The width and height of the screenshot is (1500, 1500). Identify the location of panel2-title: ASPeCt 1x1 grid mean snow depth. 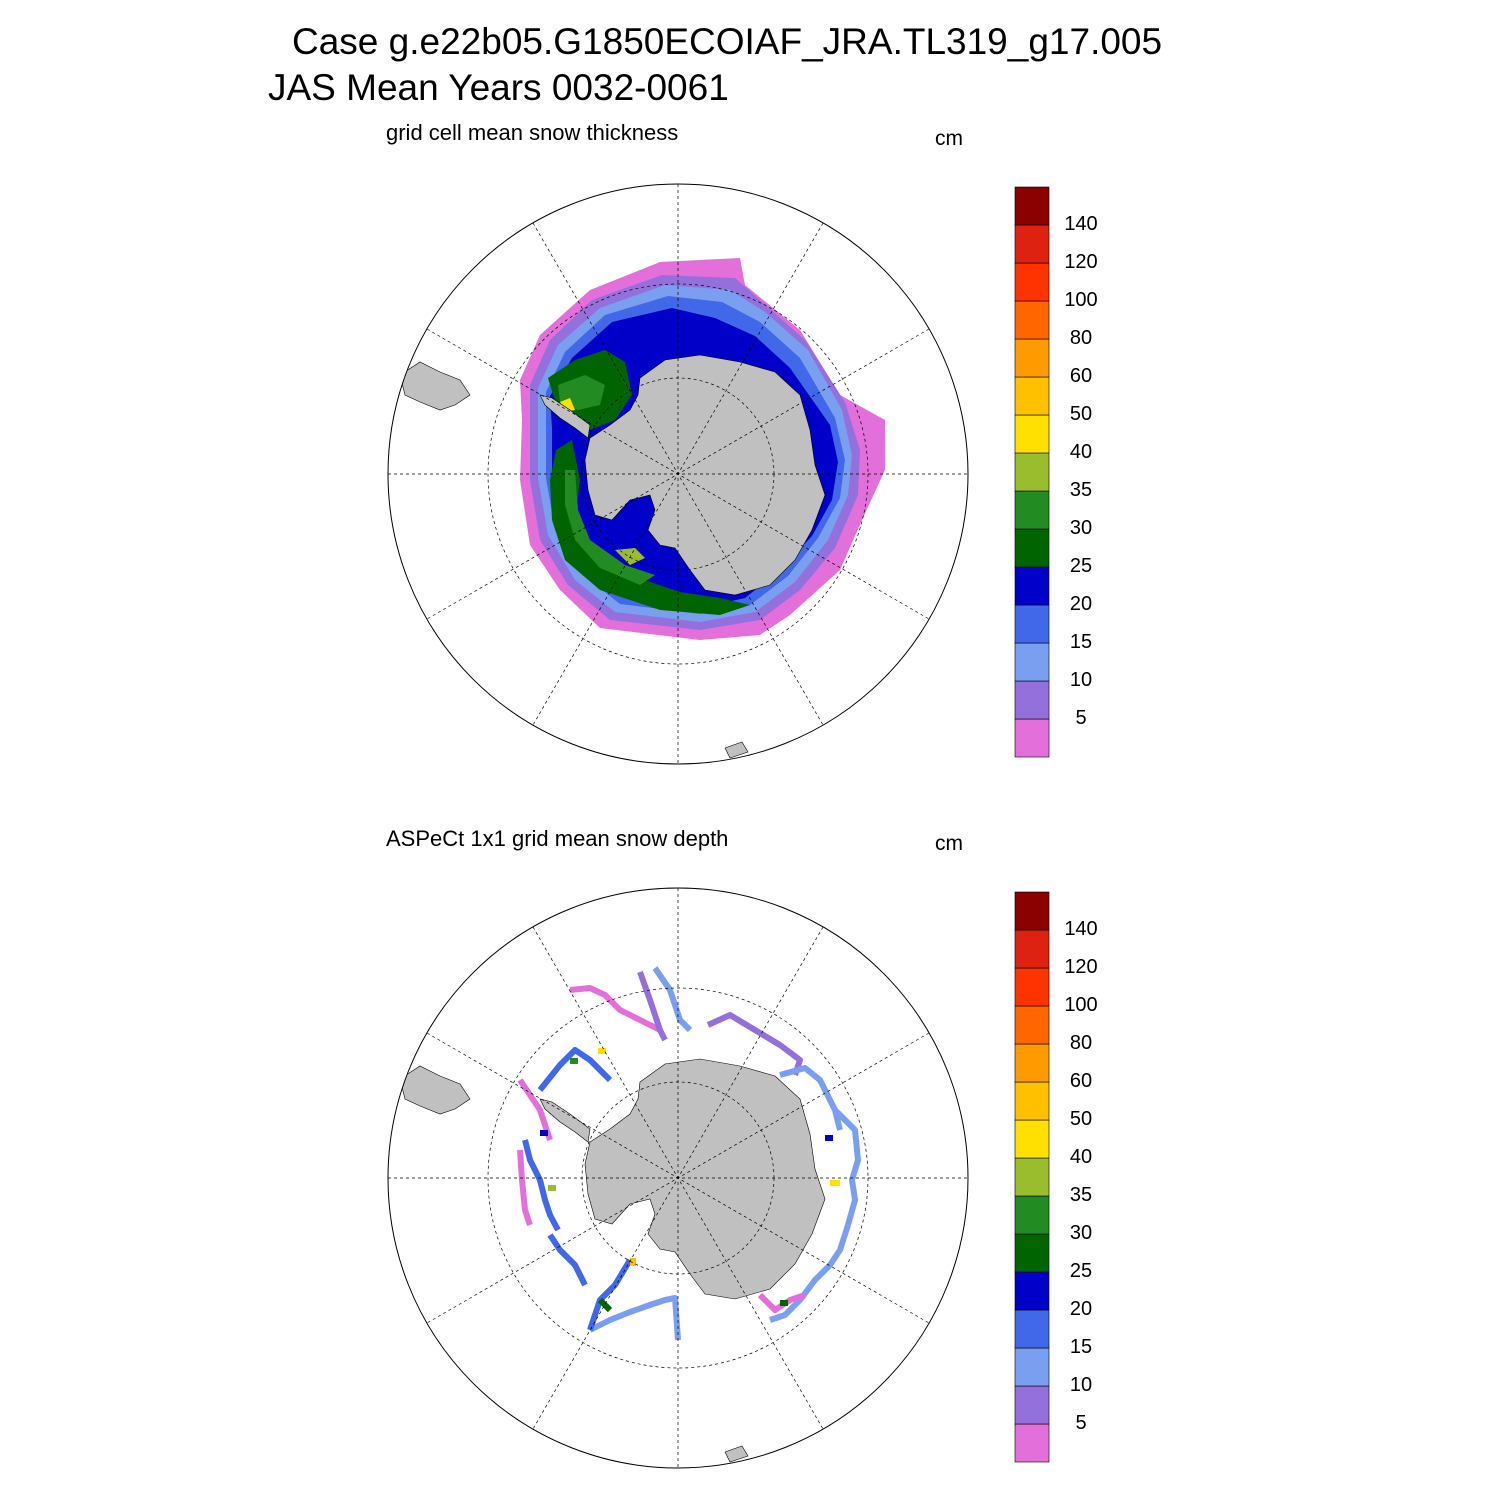
(557, 838).